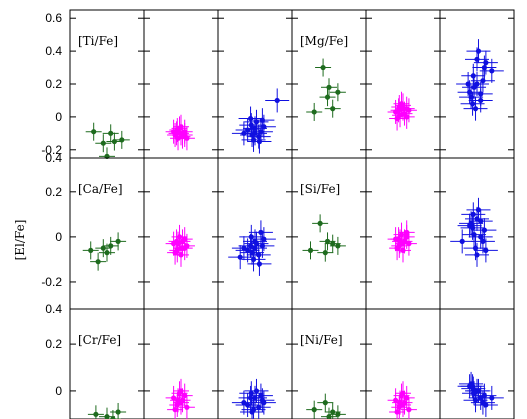  I want to click on element-ratio-label: [Mg/Fe], so click(324, 41).